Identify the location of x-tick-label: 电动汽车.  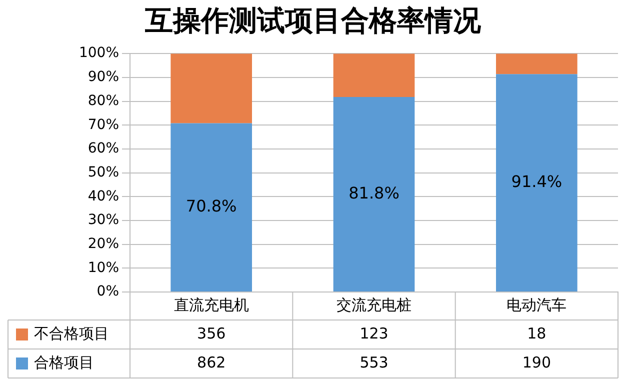
(536, 305).